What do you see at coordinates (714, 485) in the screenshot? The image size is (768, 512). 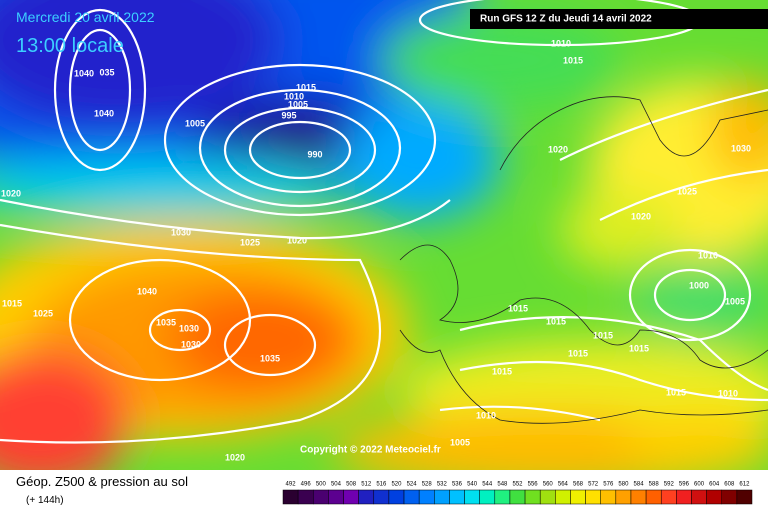 I see `scale-label: 604` at bounding box center [714, 485].